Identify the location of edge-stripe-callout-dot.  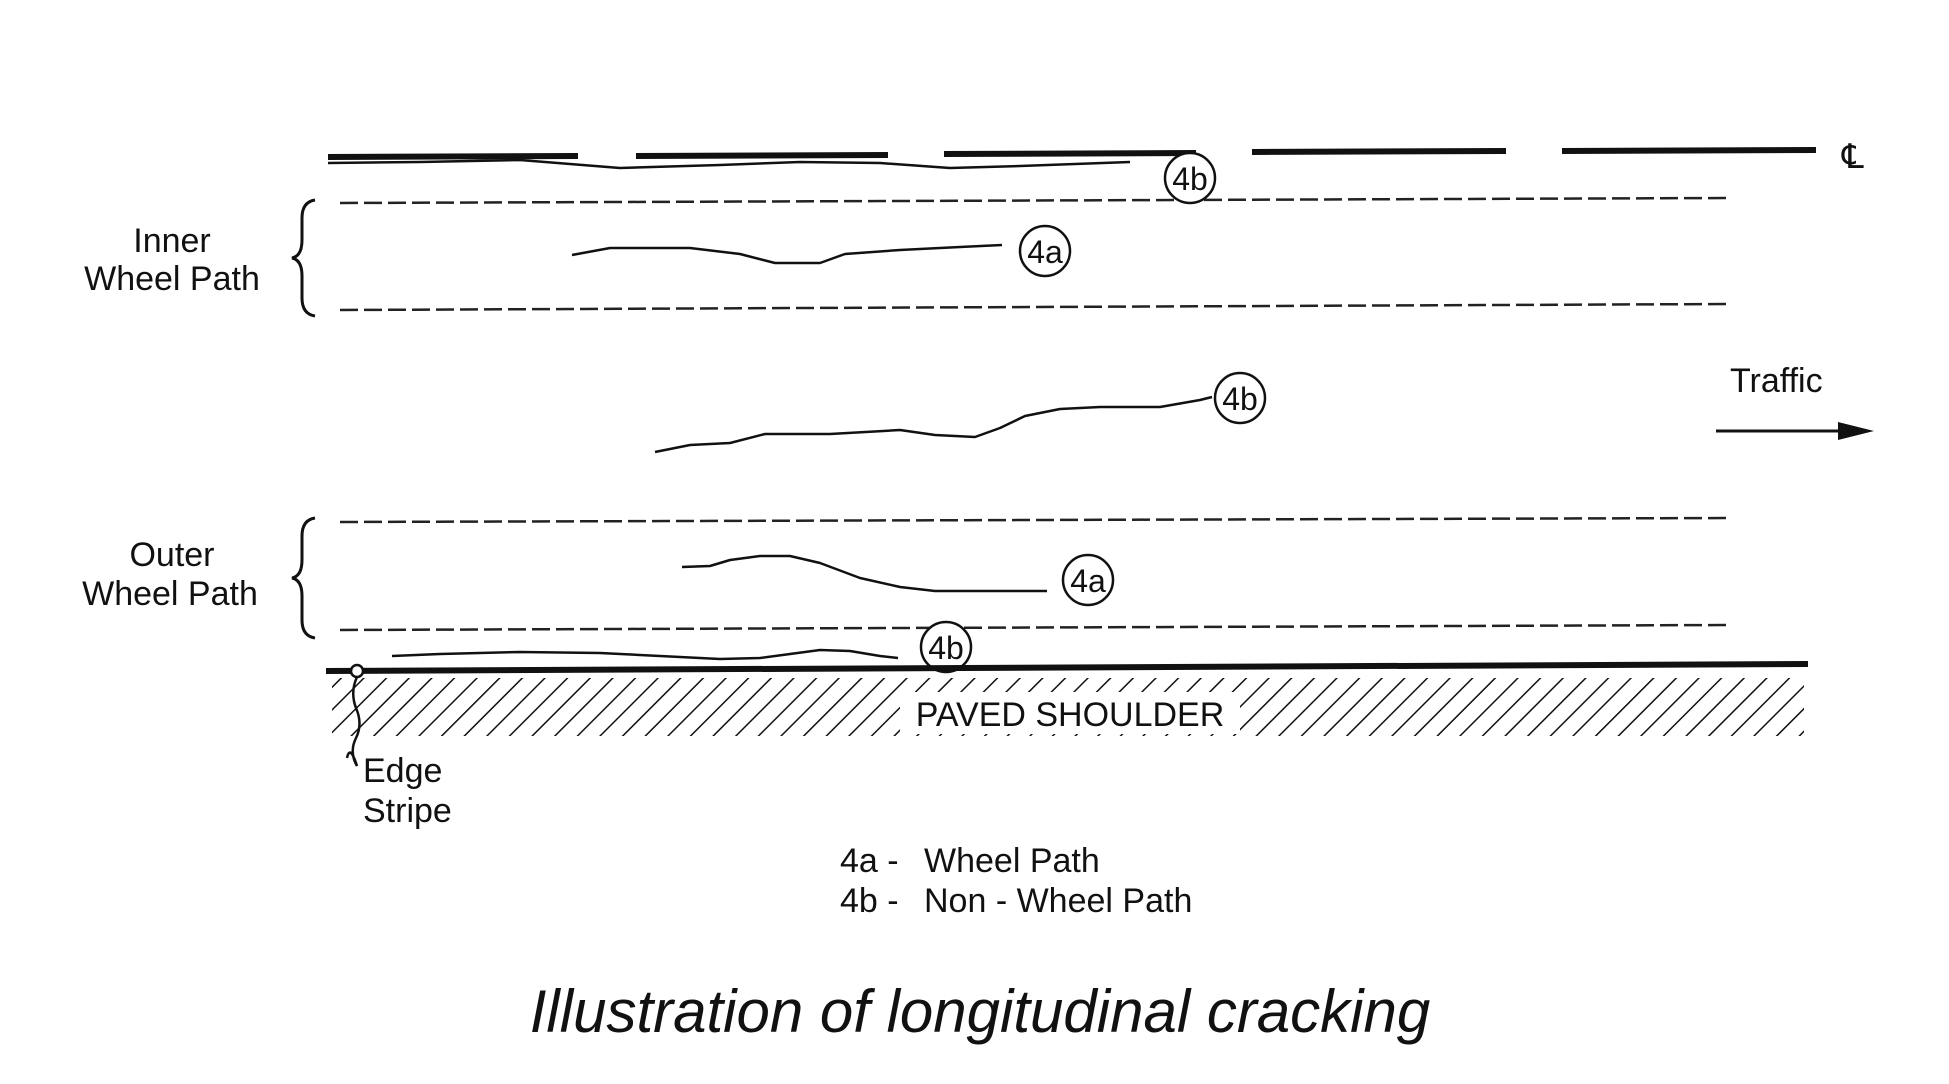
(357, 671).